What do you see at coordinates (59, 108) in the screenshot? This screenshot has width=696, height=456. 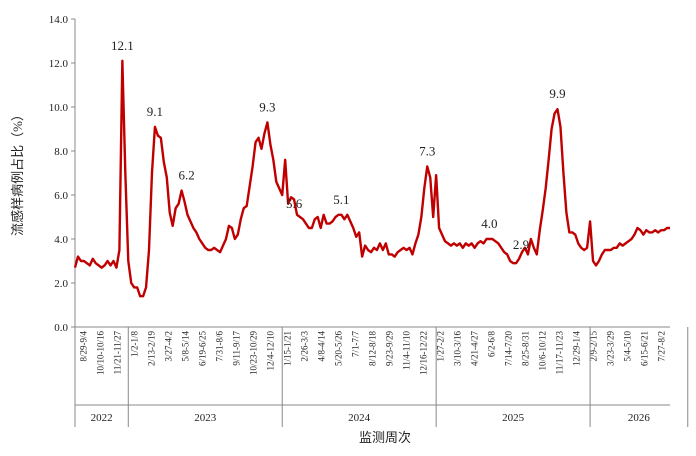 I see `y-tick-label: 10.0` at bounding box center [59, 108].